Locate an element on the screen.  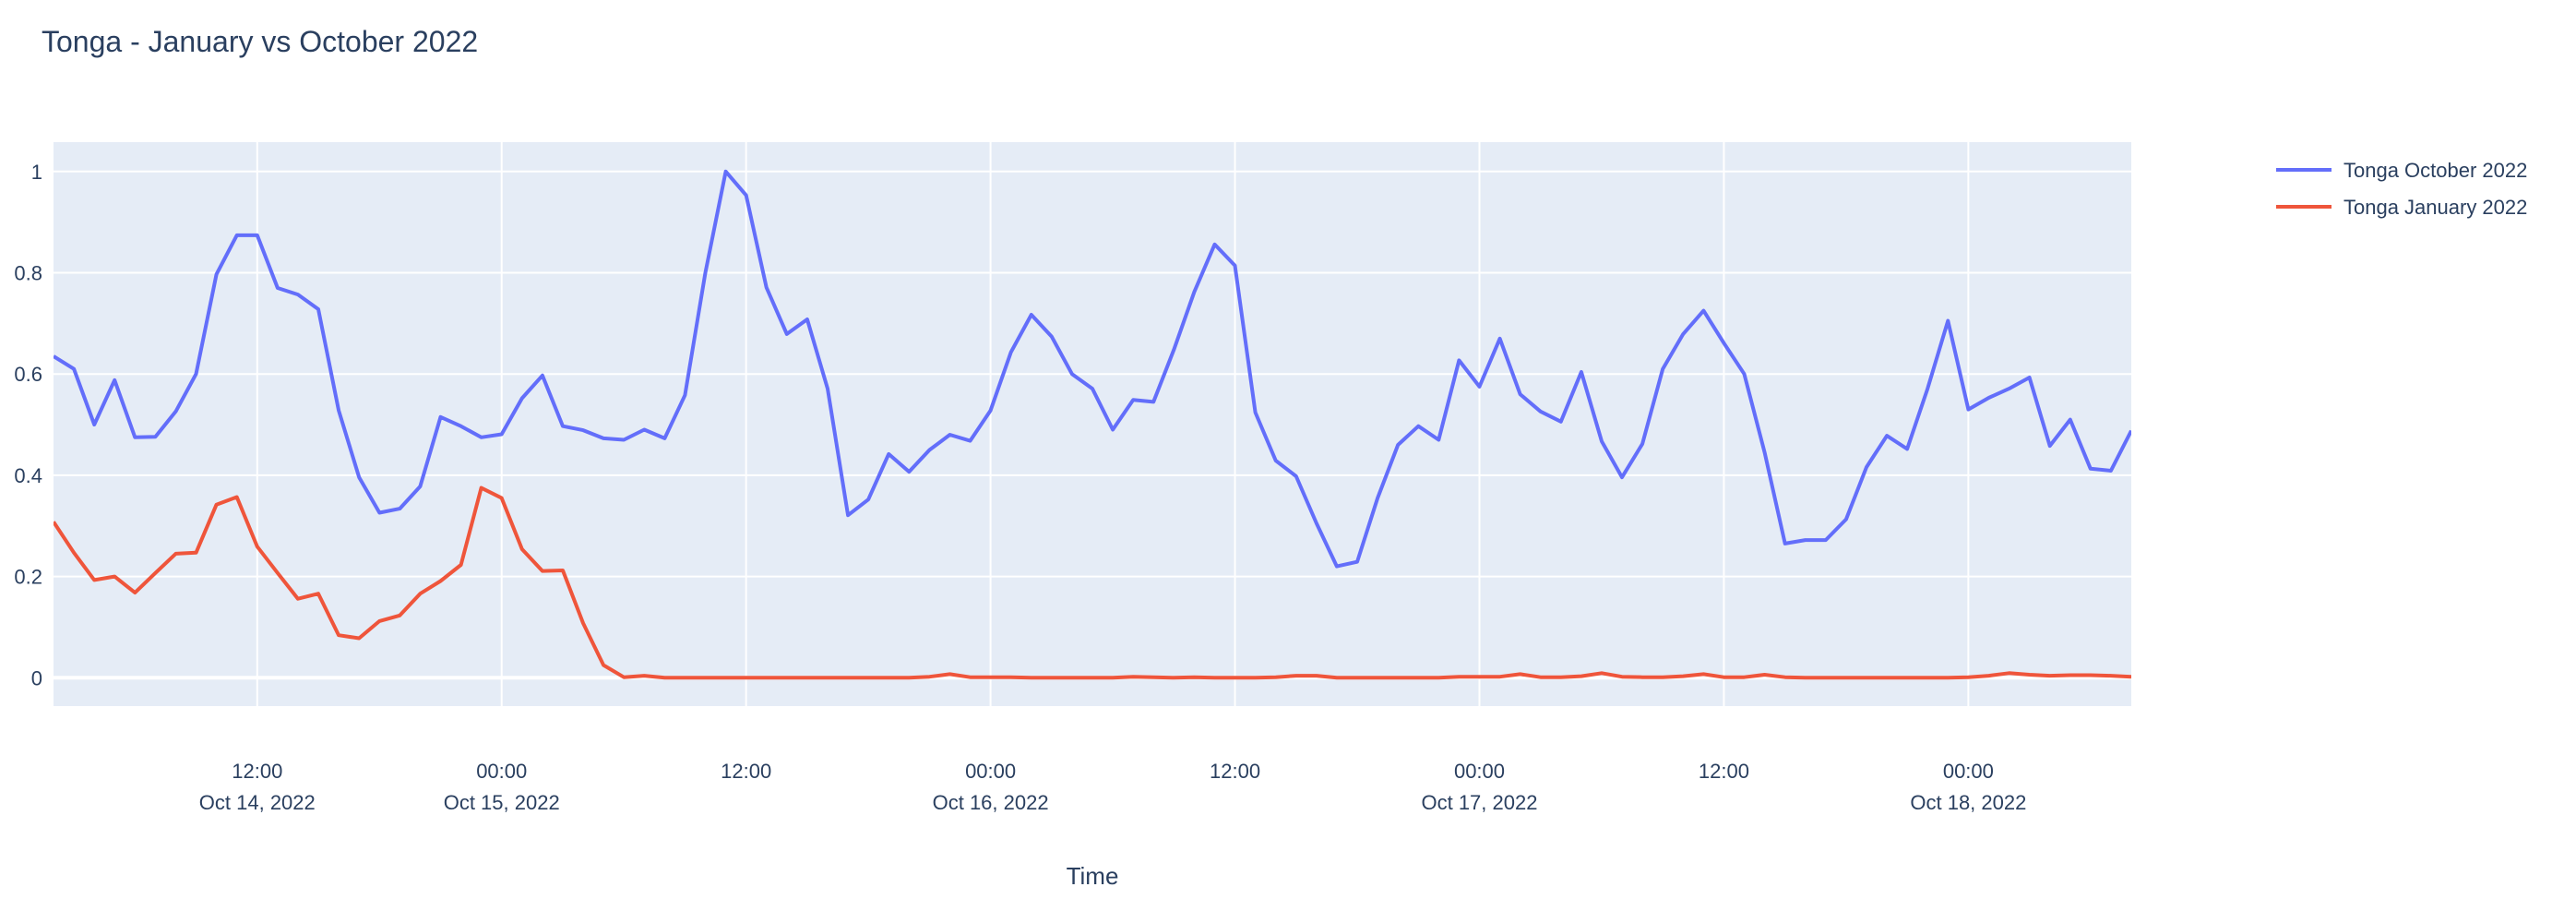
legend-label: Tonga January 2022 is located at coordinates (2435, 207).